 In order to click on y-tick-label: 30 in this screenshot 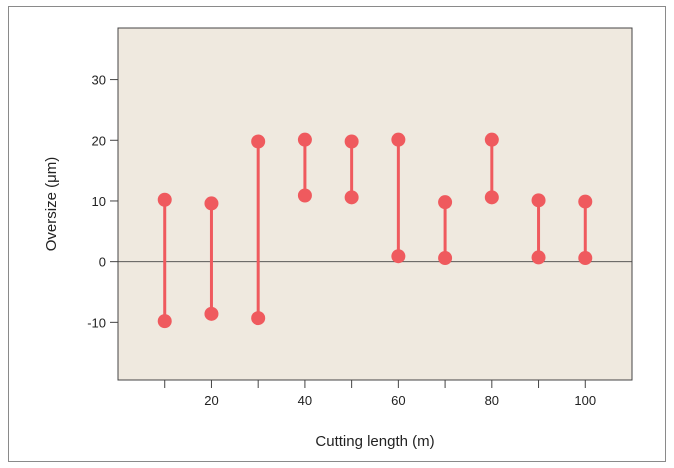, I will do `click(99, 80)`.